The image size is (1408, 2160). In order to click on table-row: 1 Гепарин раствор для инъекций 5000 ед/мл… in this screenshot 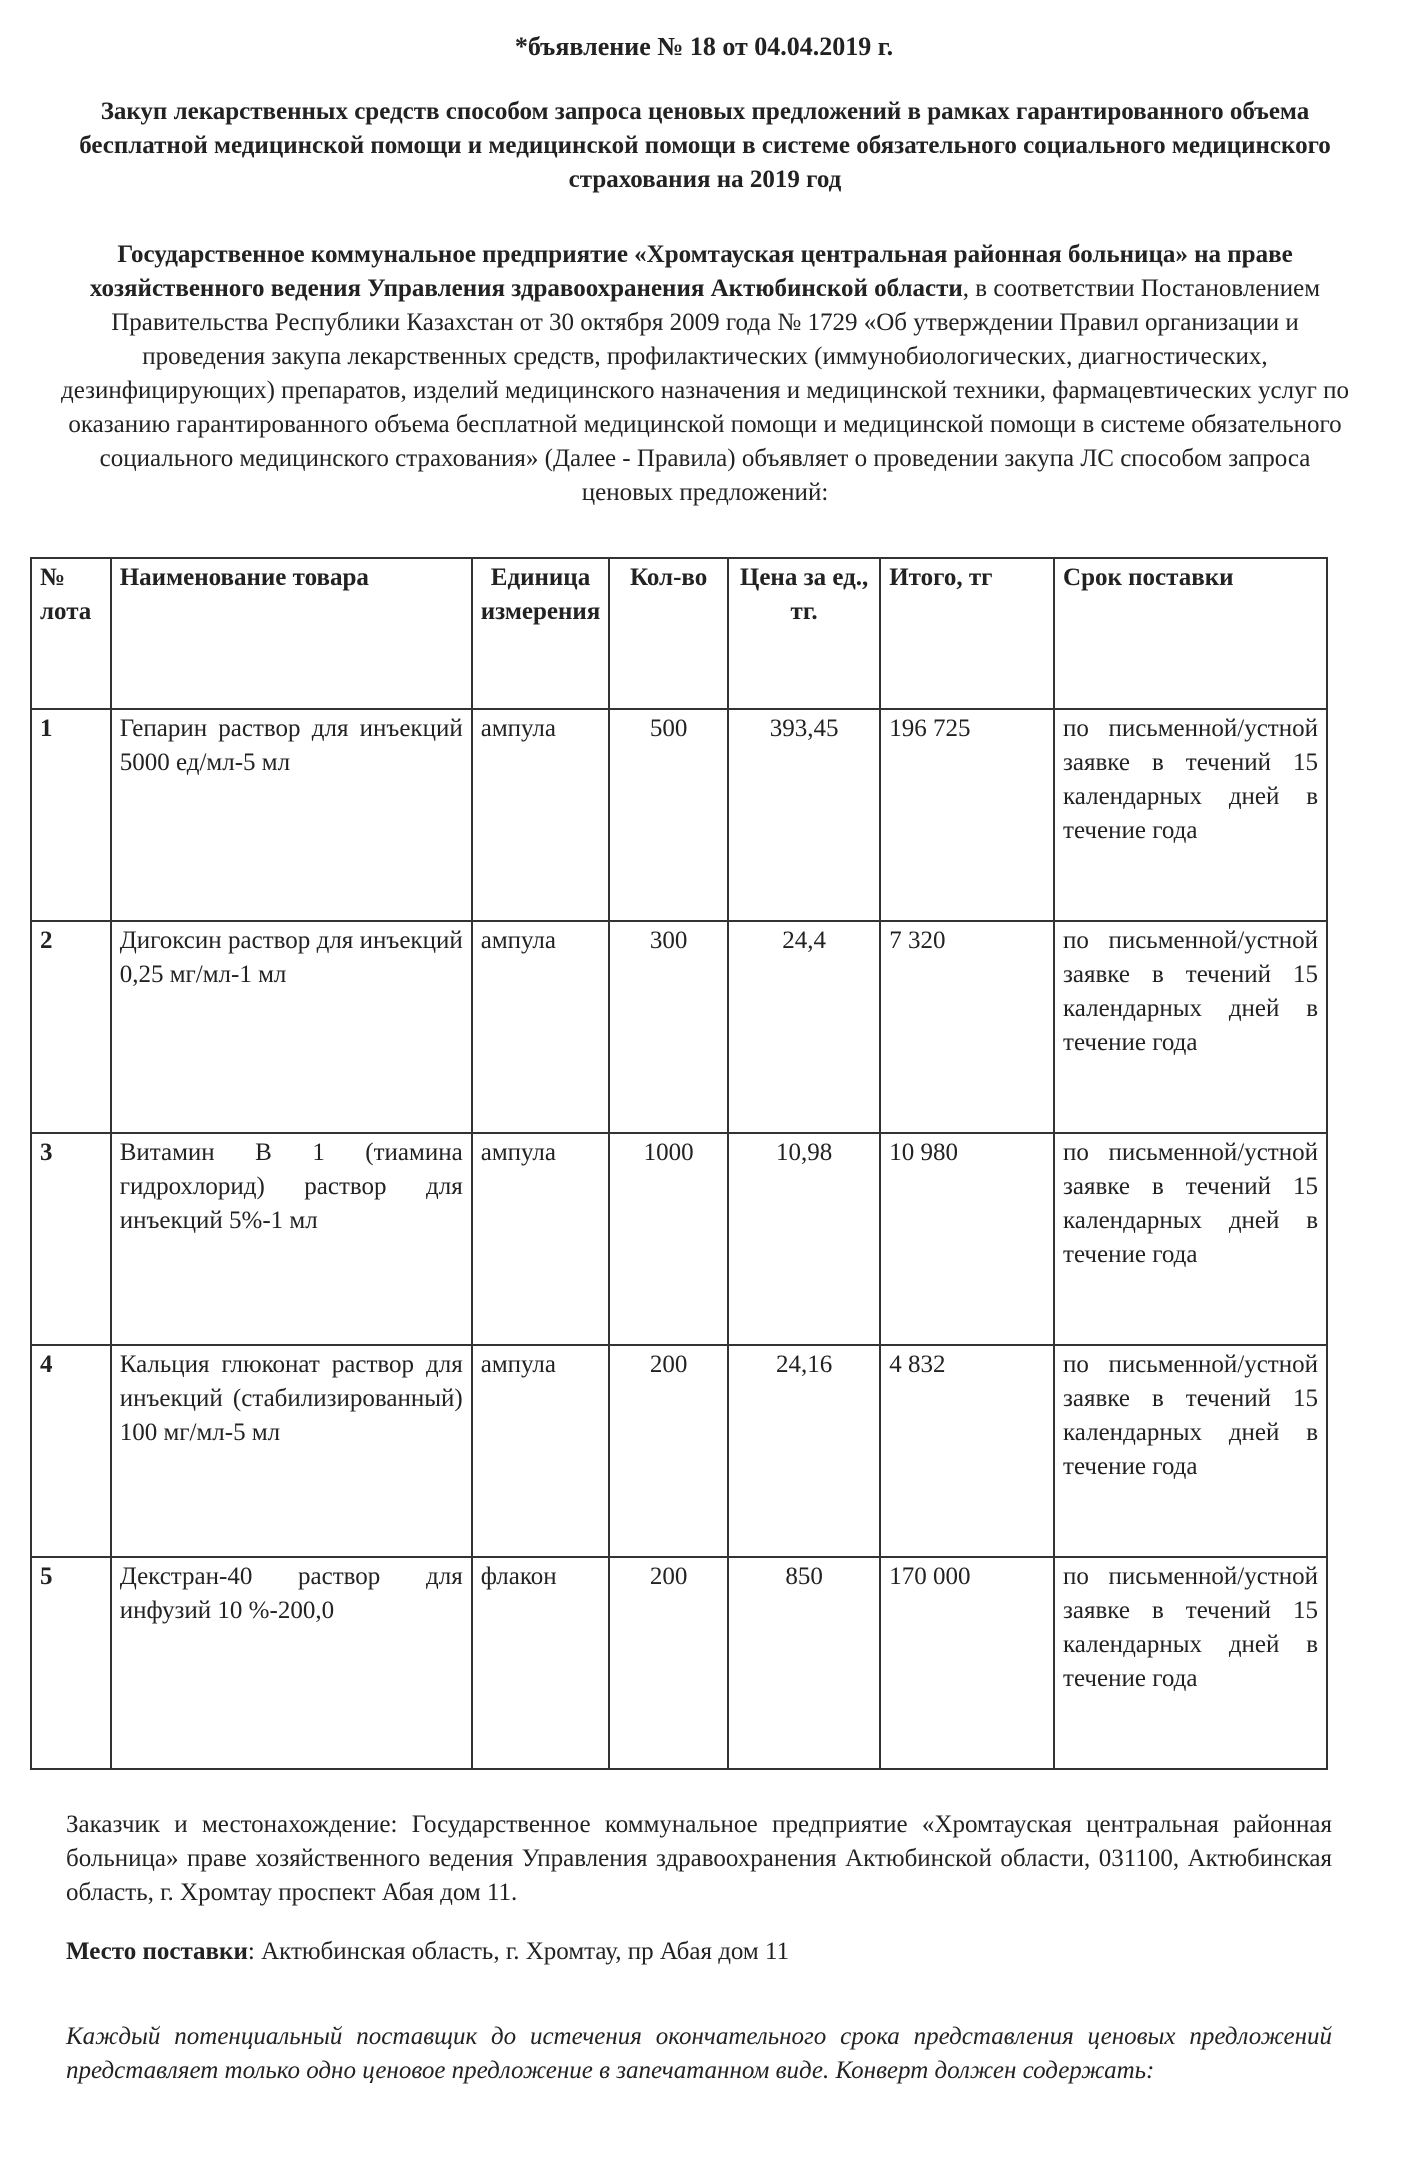, I will do `click(679, 815)`.